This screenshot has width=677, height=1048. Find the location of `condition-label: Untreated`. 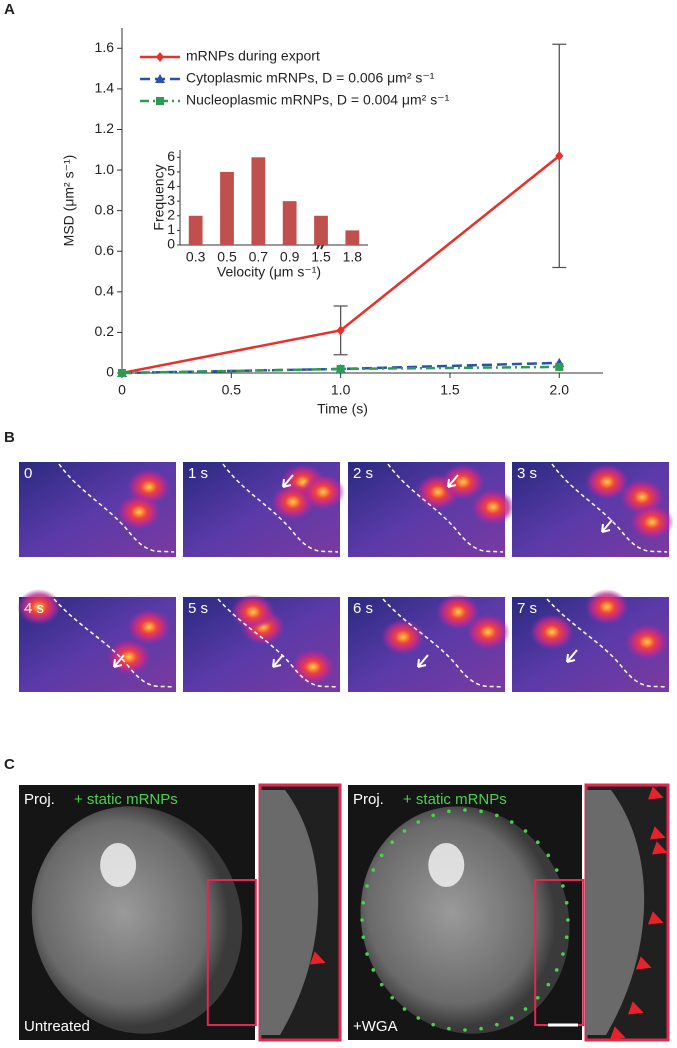

condition-label: Untreated is located at coordinates (57, 1026).